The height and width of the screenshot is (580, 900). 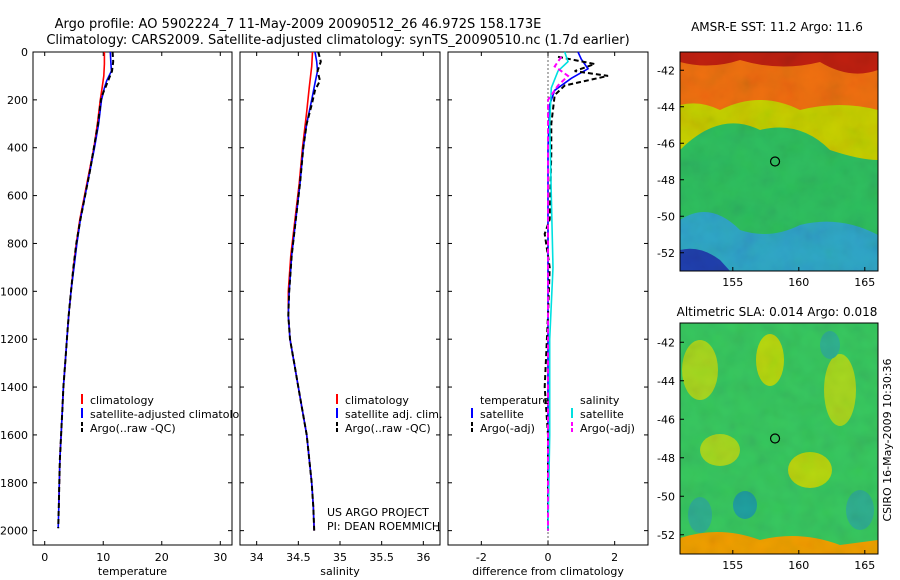 I want to click on depth-tick-label: 2000, so click(x=14, y=531).